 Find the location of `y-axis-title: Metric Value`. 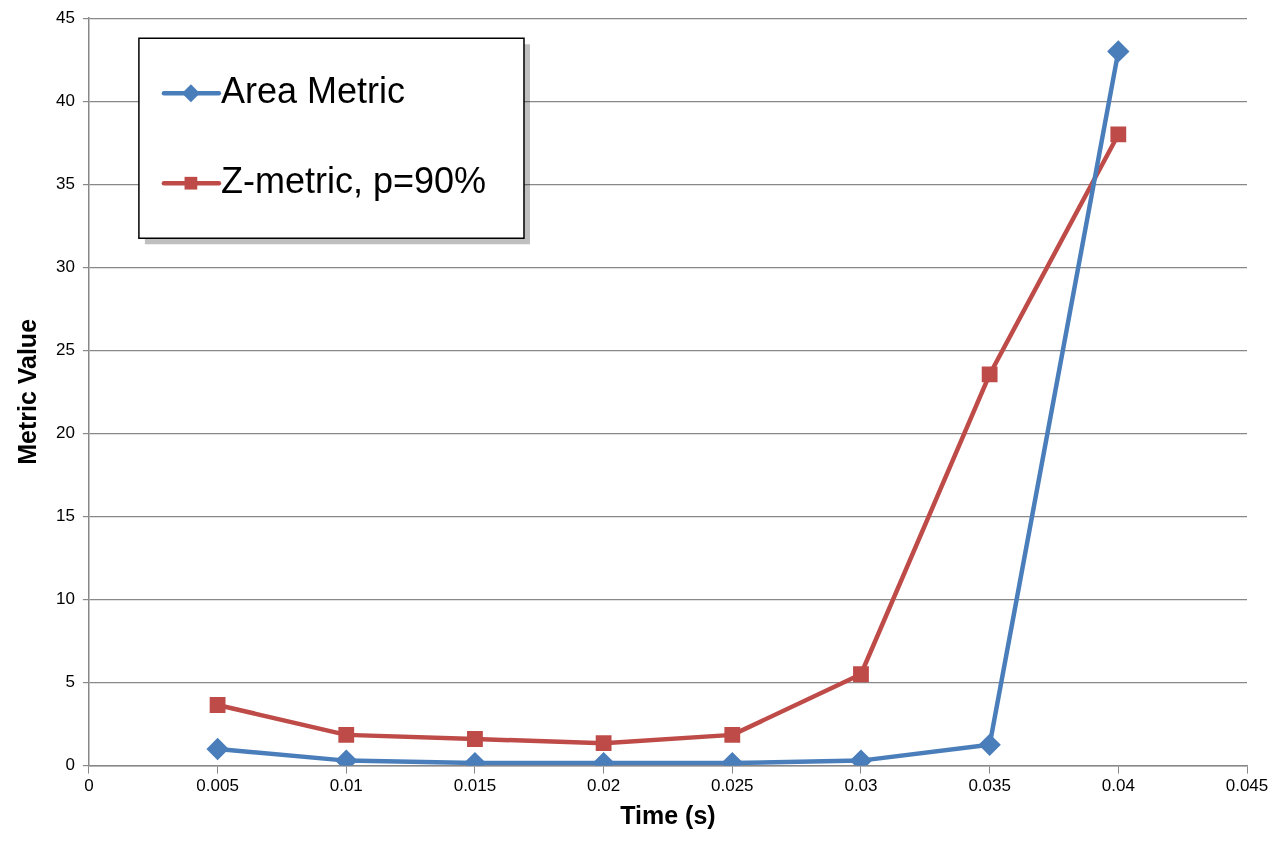

y-axis-title: Metric Value is located at coordinates (26, 391).